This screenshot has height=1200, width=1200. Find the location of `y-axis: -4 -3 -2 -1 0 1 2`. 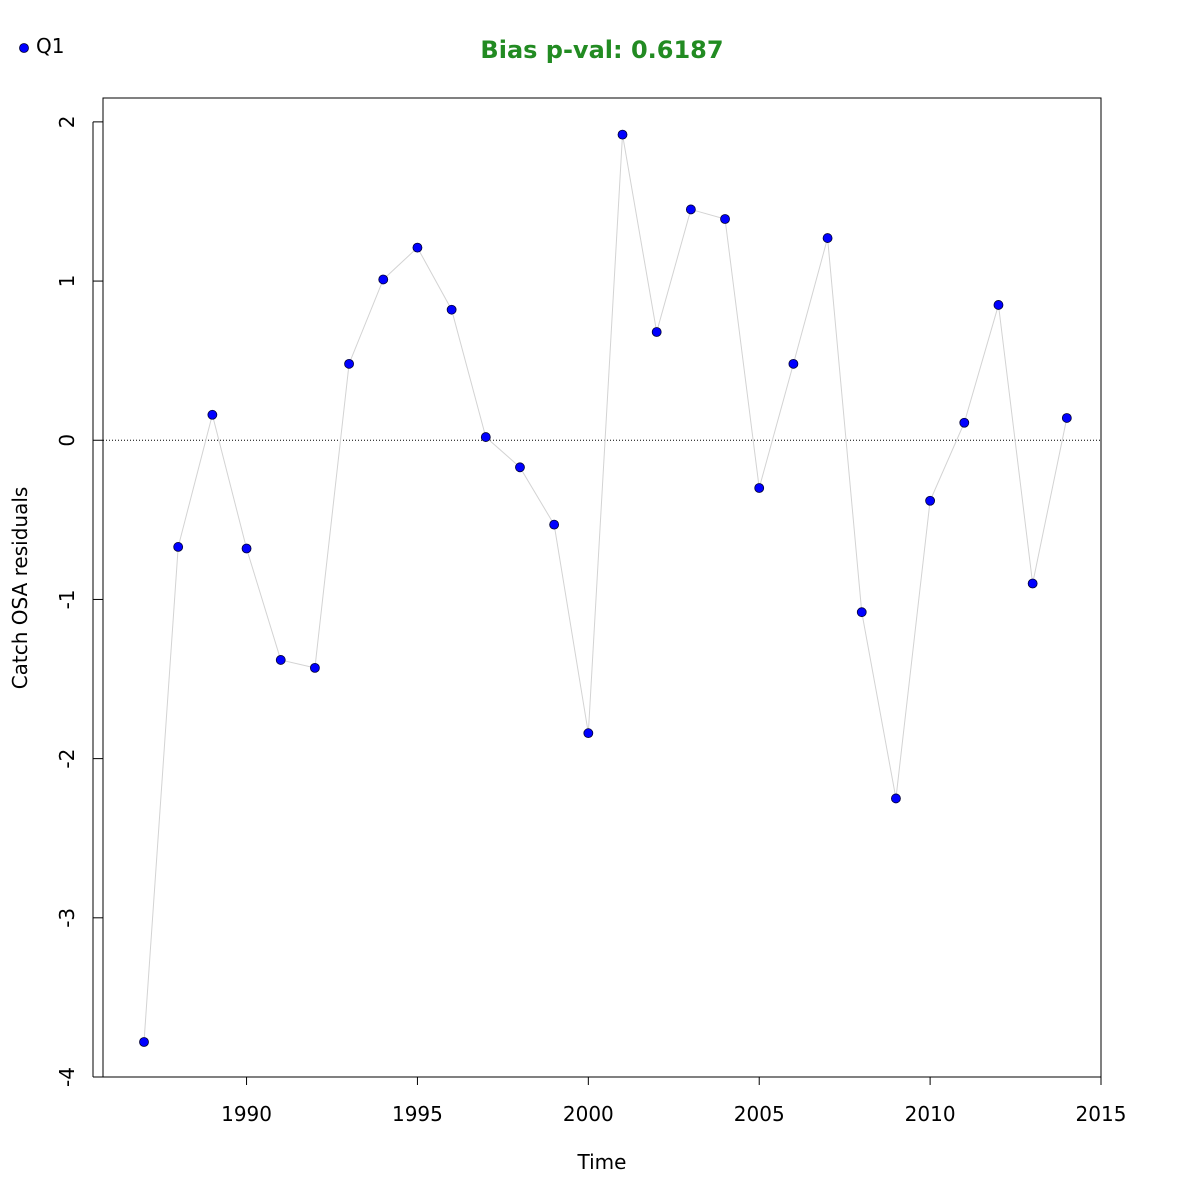

y-axis: -4 -3 -2 -1 0 1 2 is located at coordinates (79, 601).